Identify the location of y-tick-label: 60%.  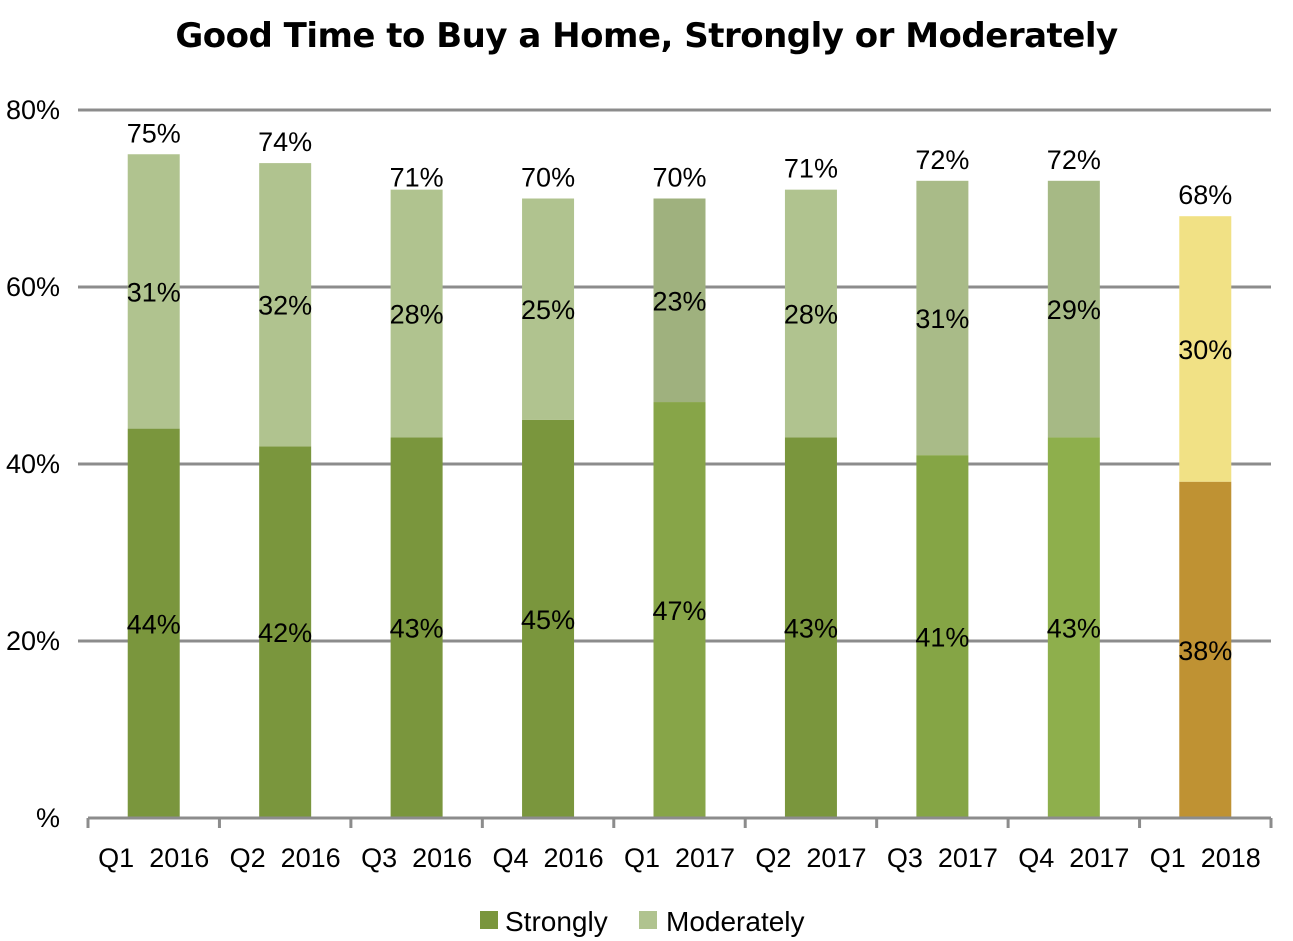
(33, 287).